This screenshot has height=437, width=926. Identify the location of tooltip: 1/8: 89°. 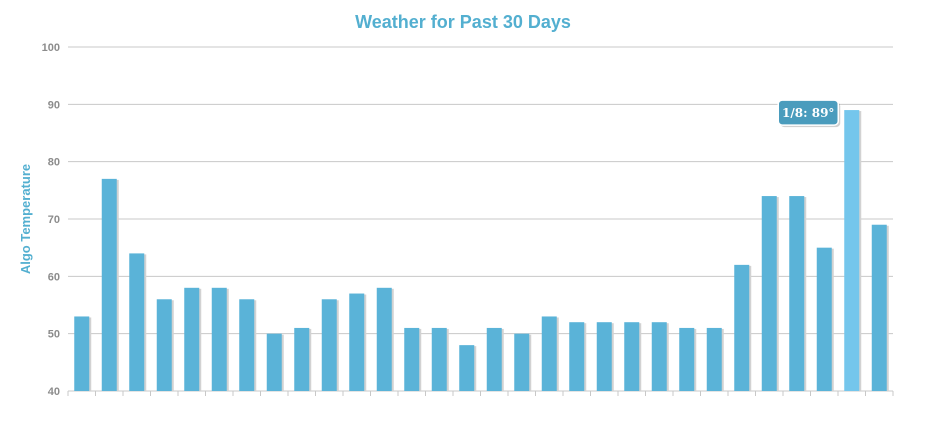
(809, 113).